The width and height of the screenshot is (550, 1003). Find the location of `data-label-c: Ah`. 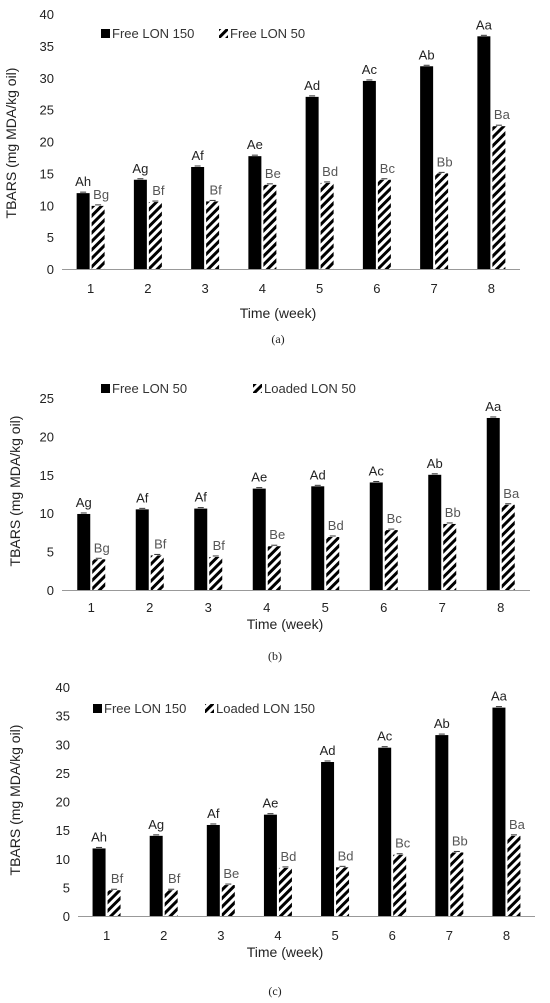

data-label-c: Ah is located at coordinates (99, 836).